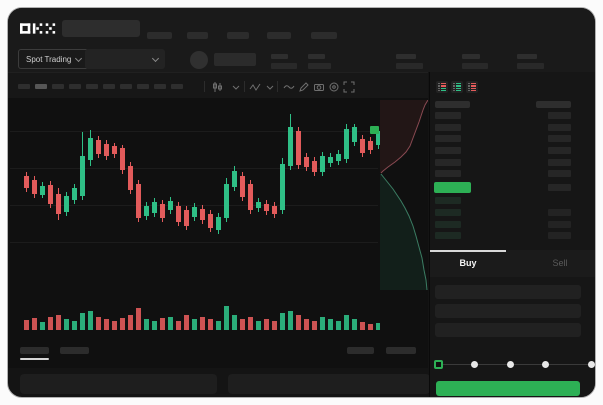  I want to click on last-price-marker, so click(374, 130).